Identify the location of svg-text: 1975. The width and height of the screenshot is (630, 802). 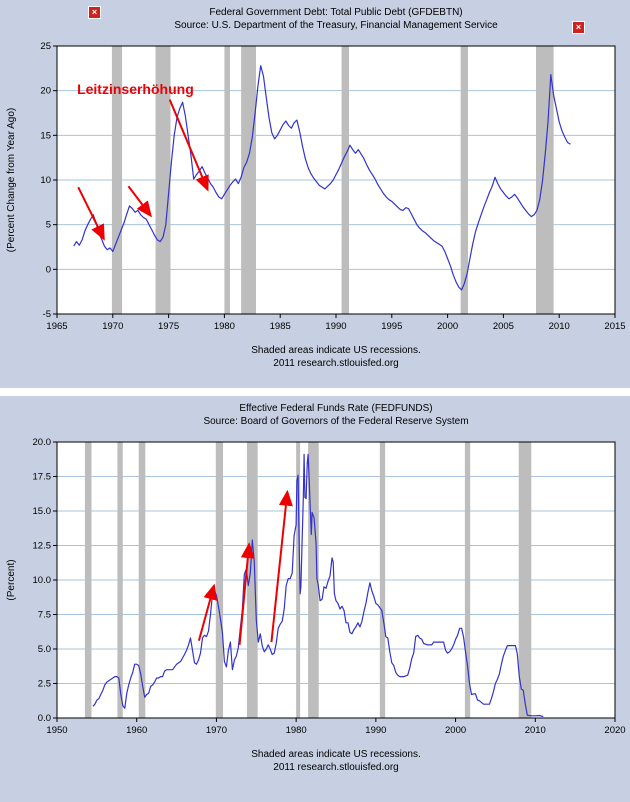
(168, 326).